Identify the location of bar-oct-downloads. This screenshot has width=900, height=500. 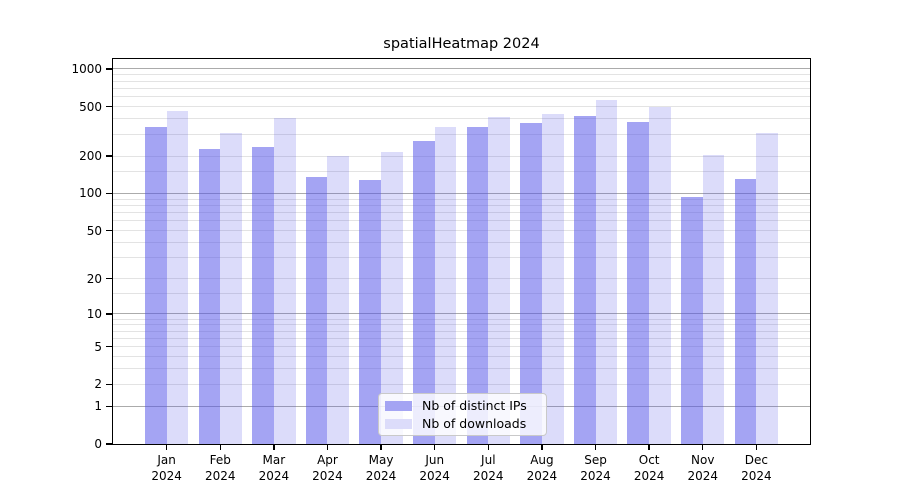
(660, 275).